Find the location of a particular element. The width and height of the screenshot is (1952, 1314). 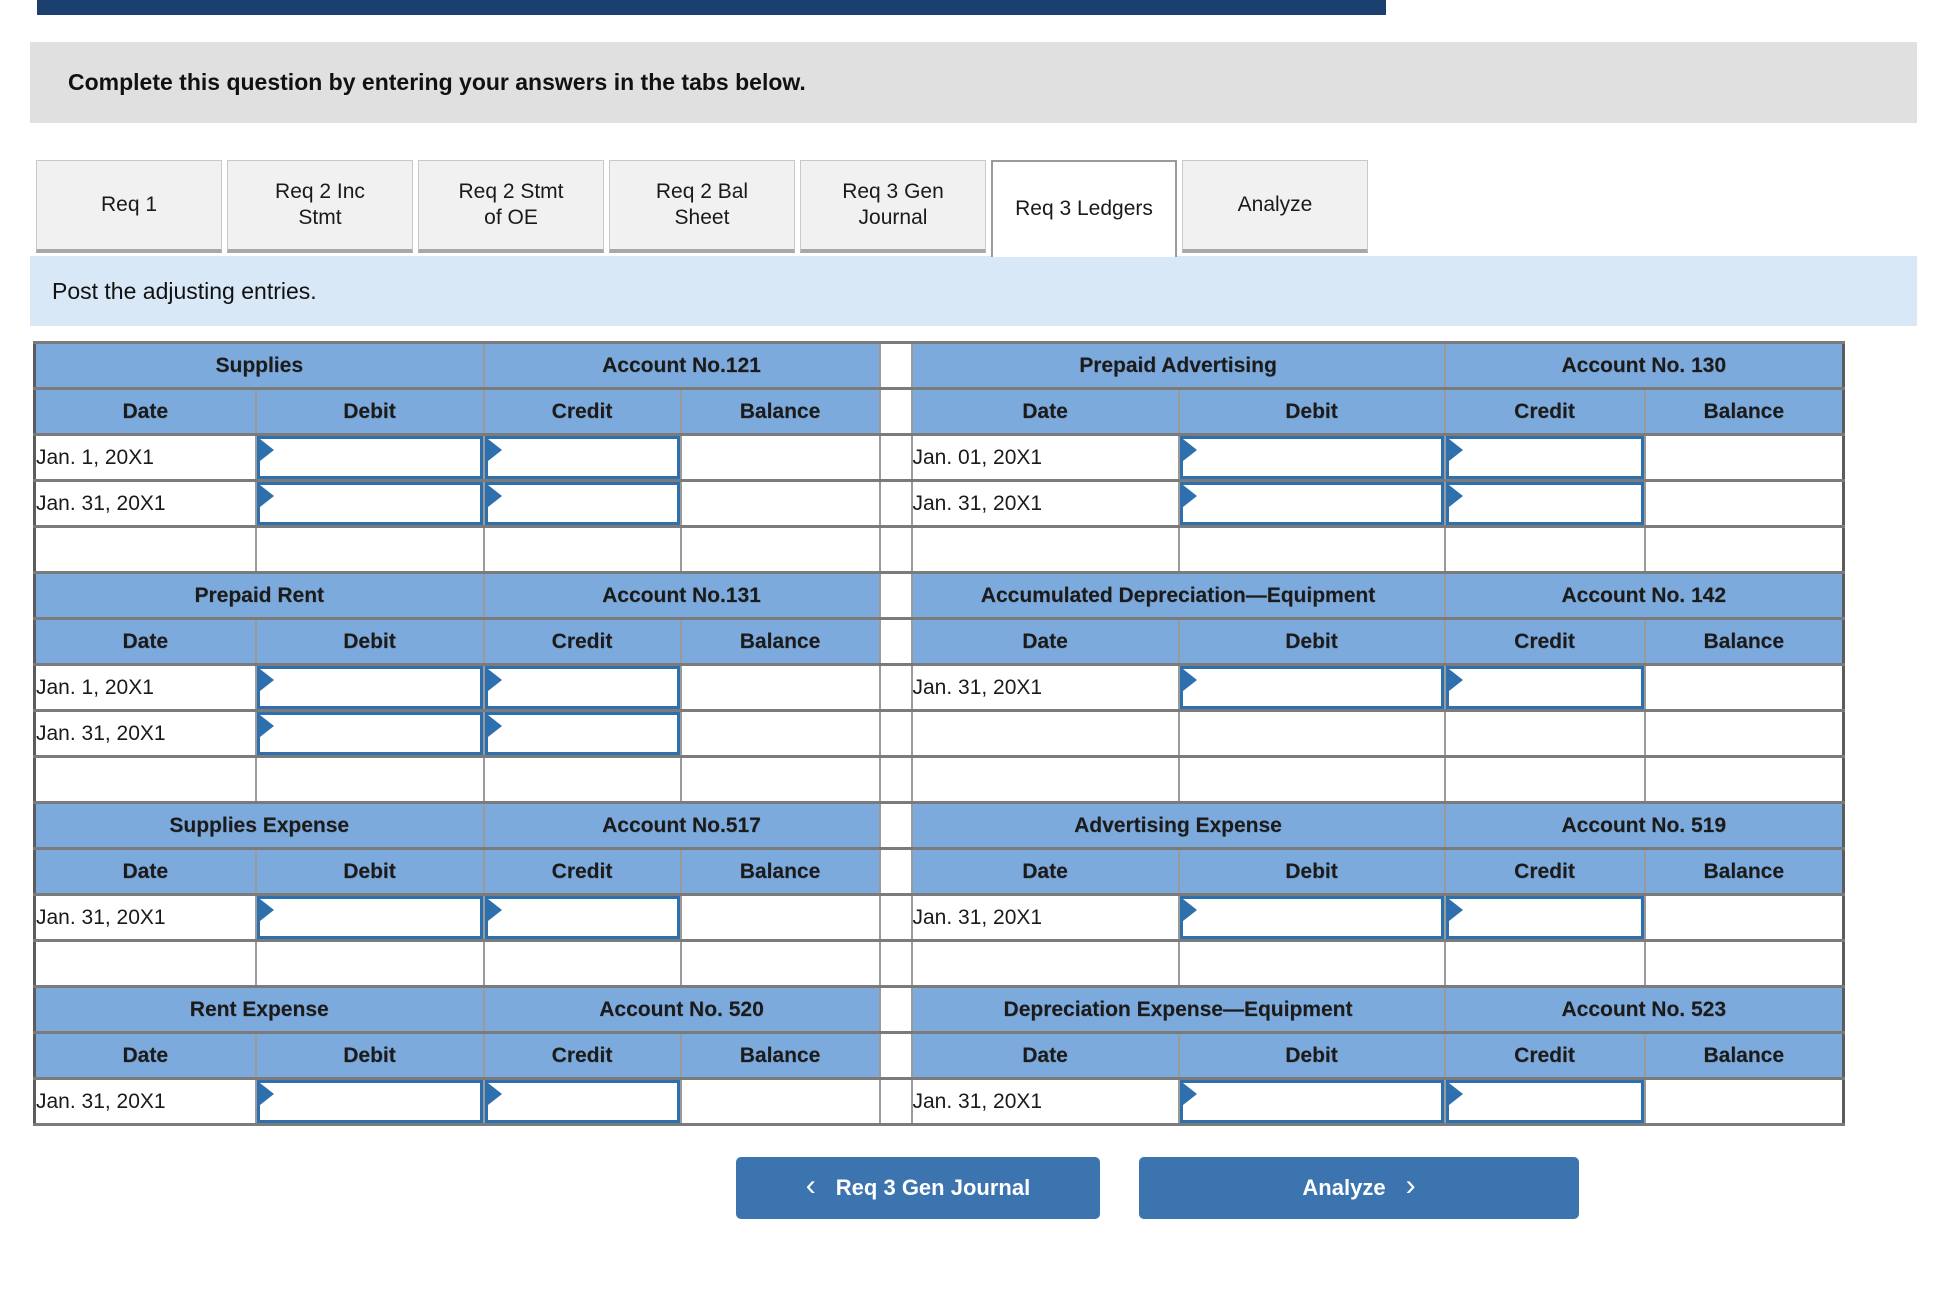

table-title-accum-depreciation: Accumulated Depreciation—Equipment is located at coordinates (1178, 595).